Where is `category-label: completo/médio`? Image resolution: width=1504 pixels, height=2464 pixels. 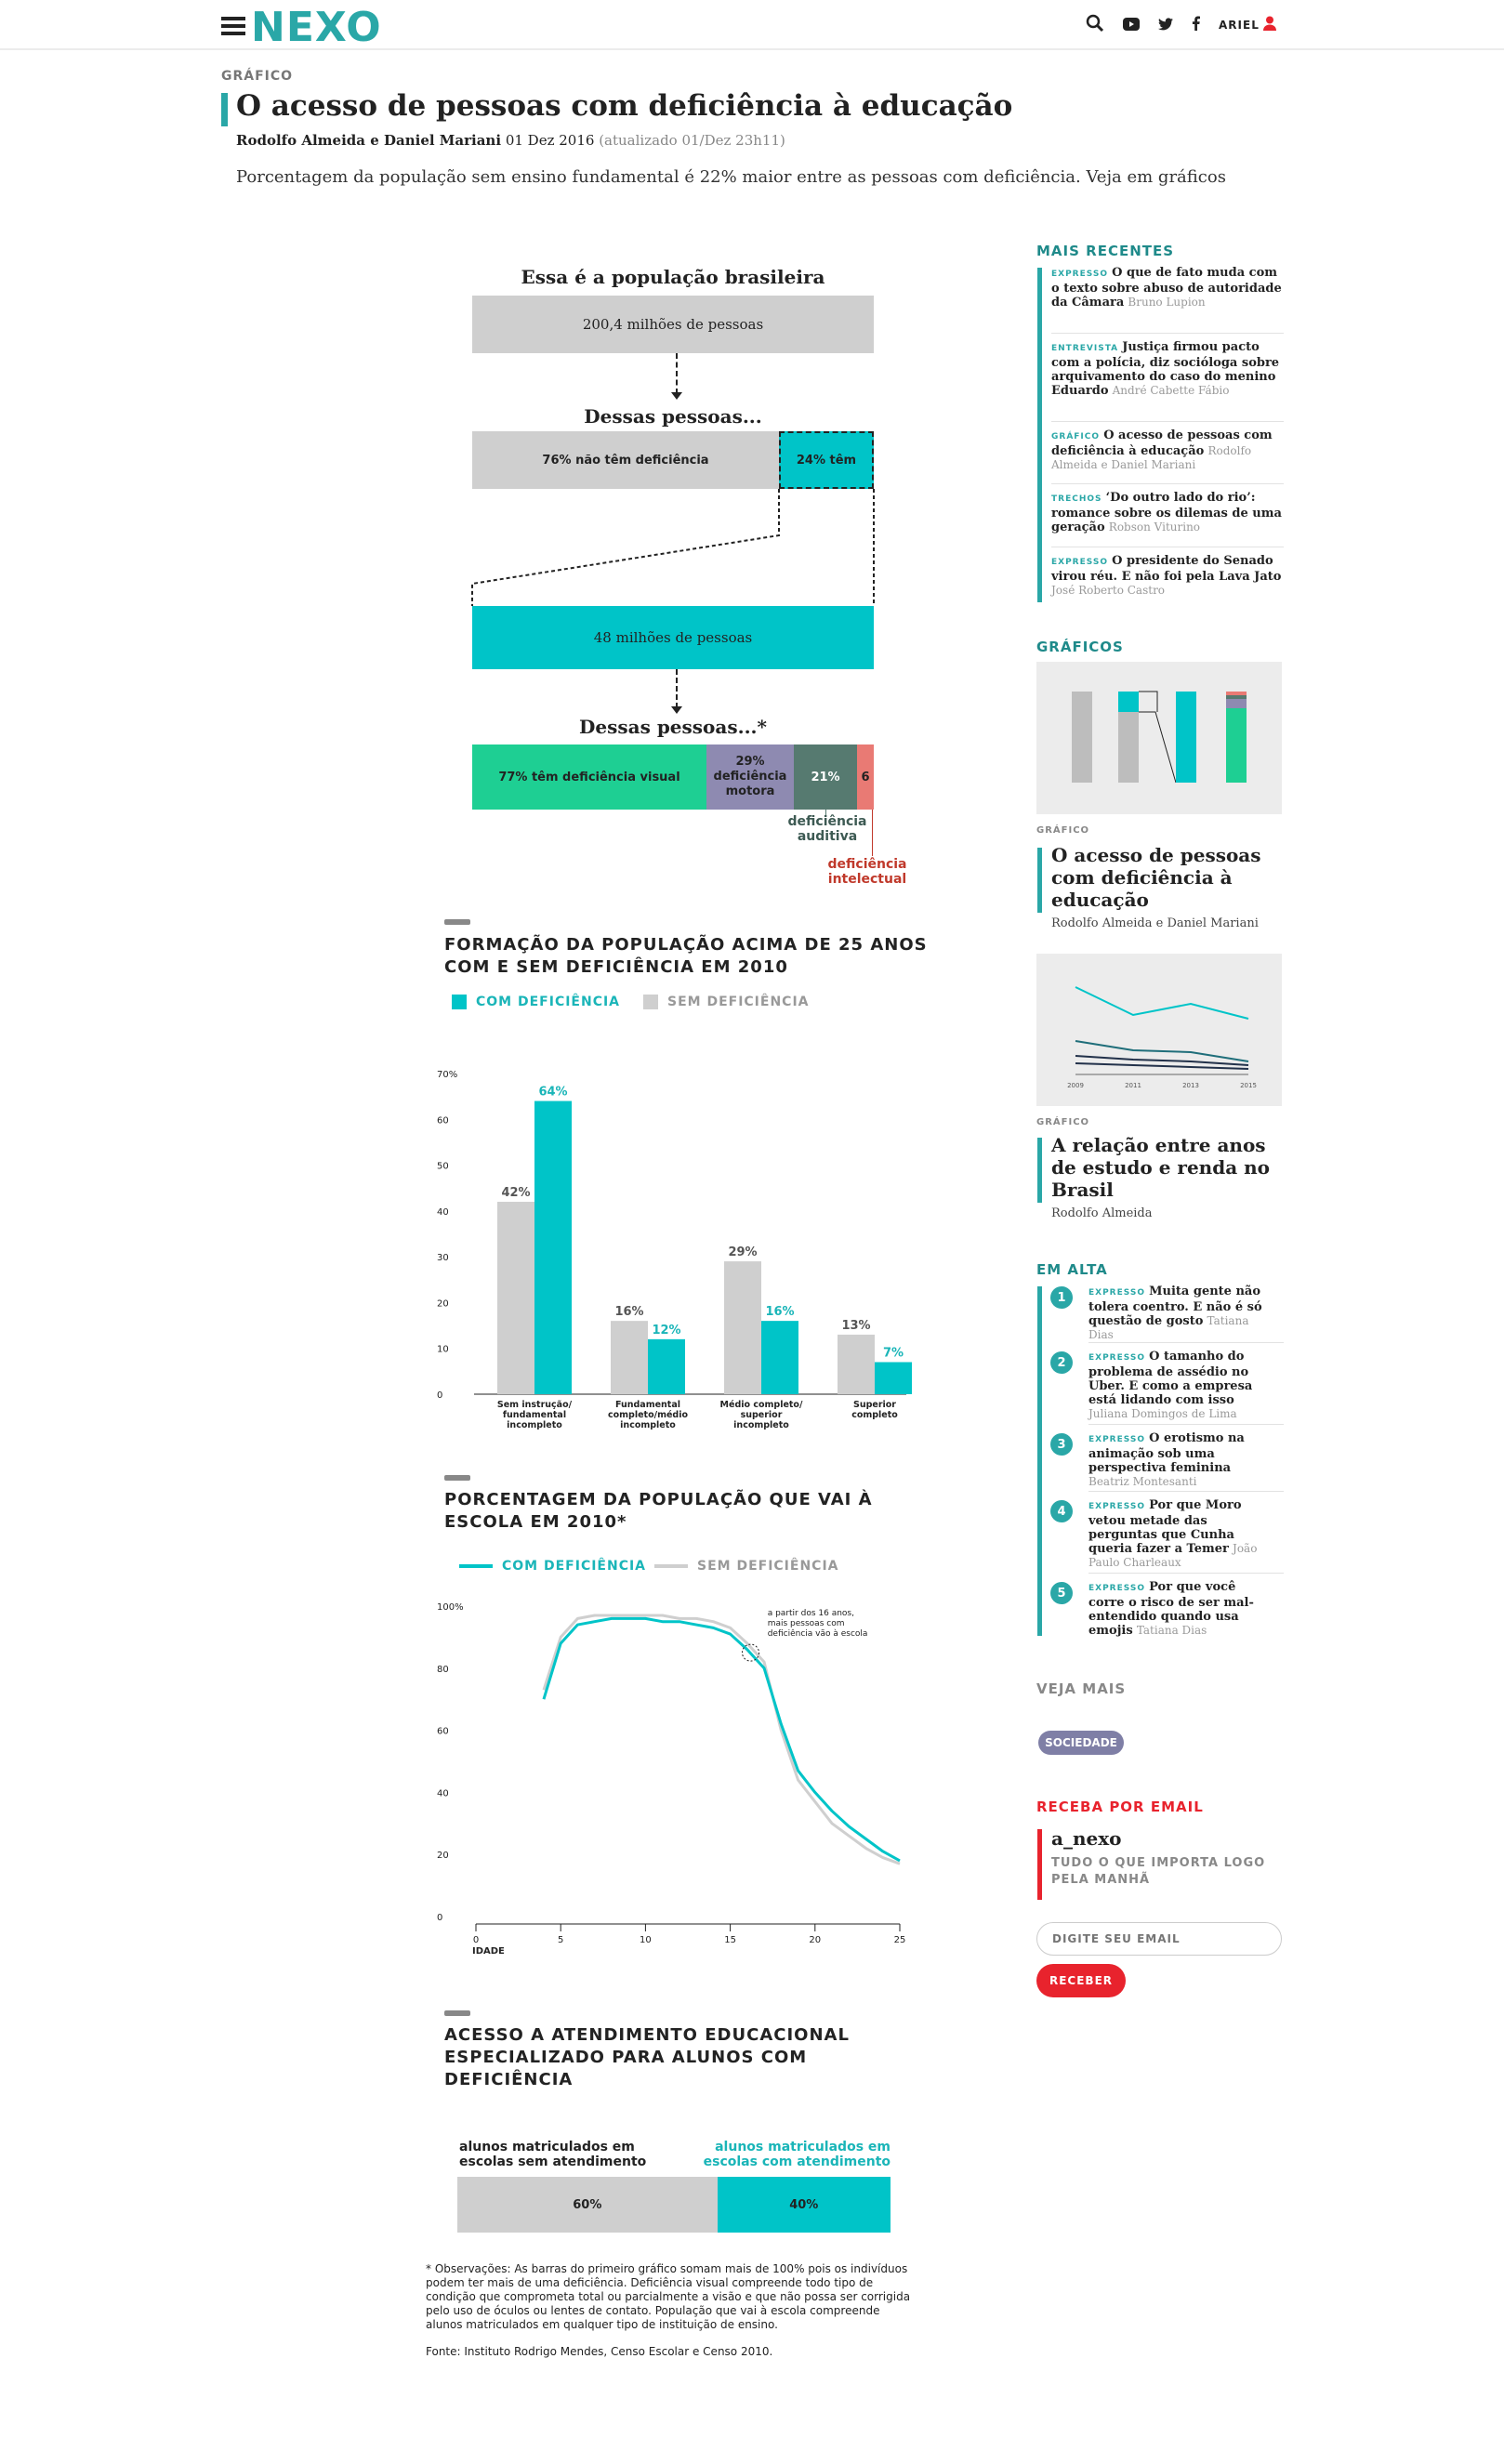 category-label: completo/médio is located at coordinates (648, 1415).